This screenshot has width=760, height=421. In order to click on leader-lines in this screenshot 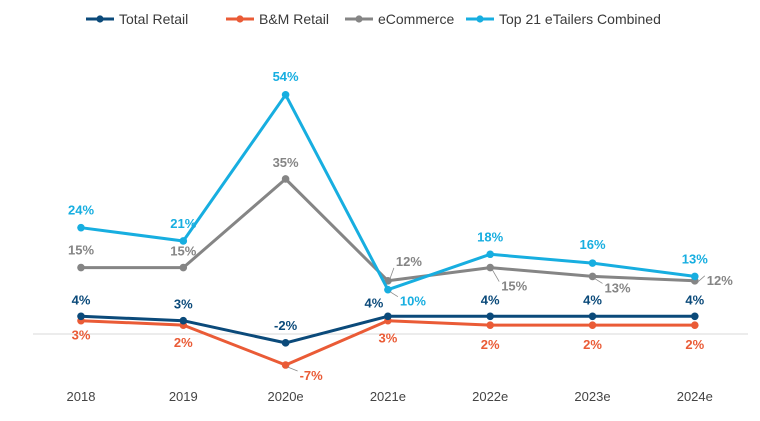, I will do `click(496, 319)`.